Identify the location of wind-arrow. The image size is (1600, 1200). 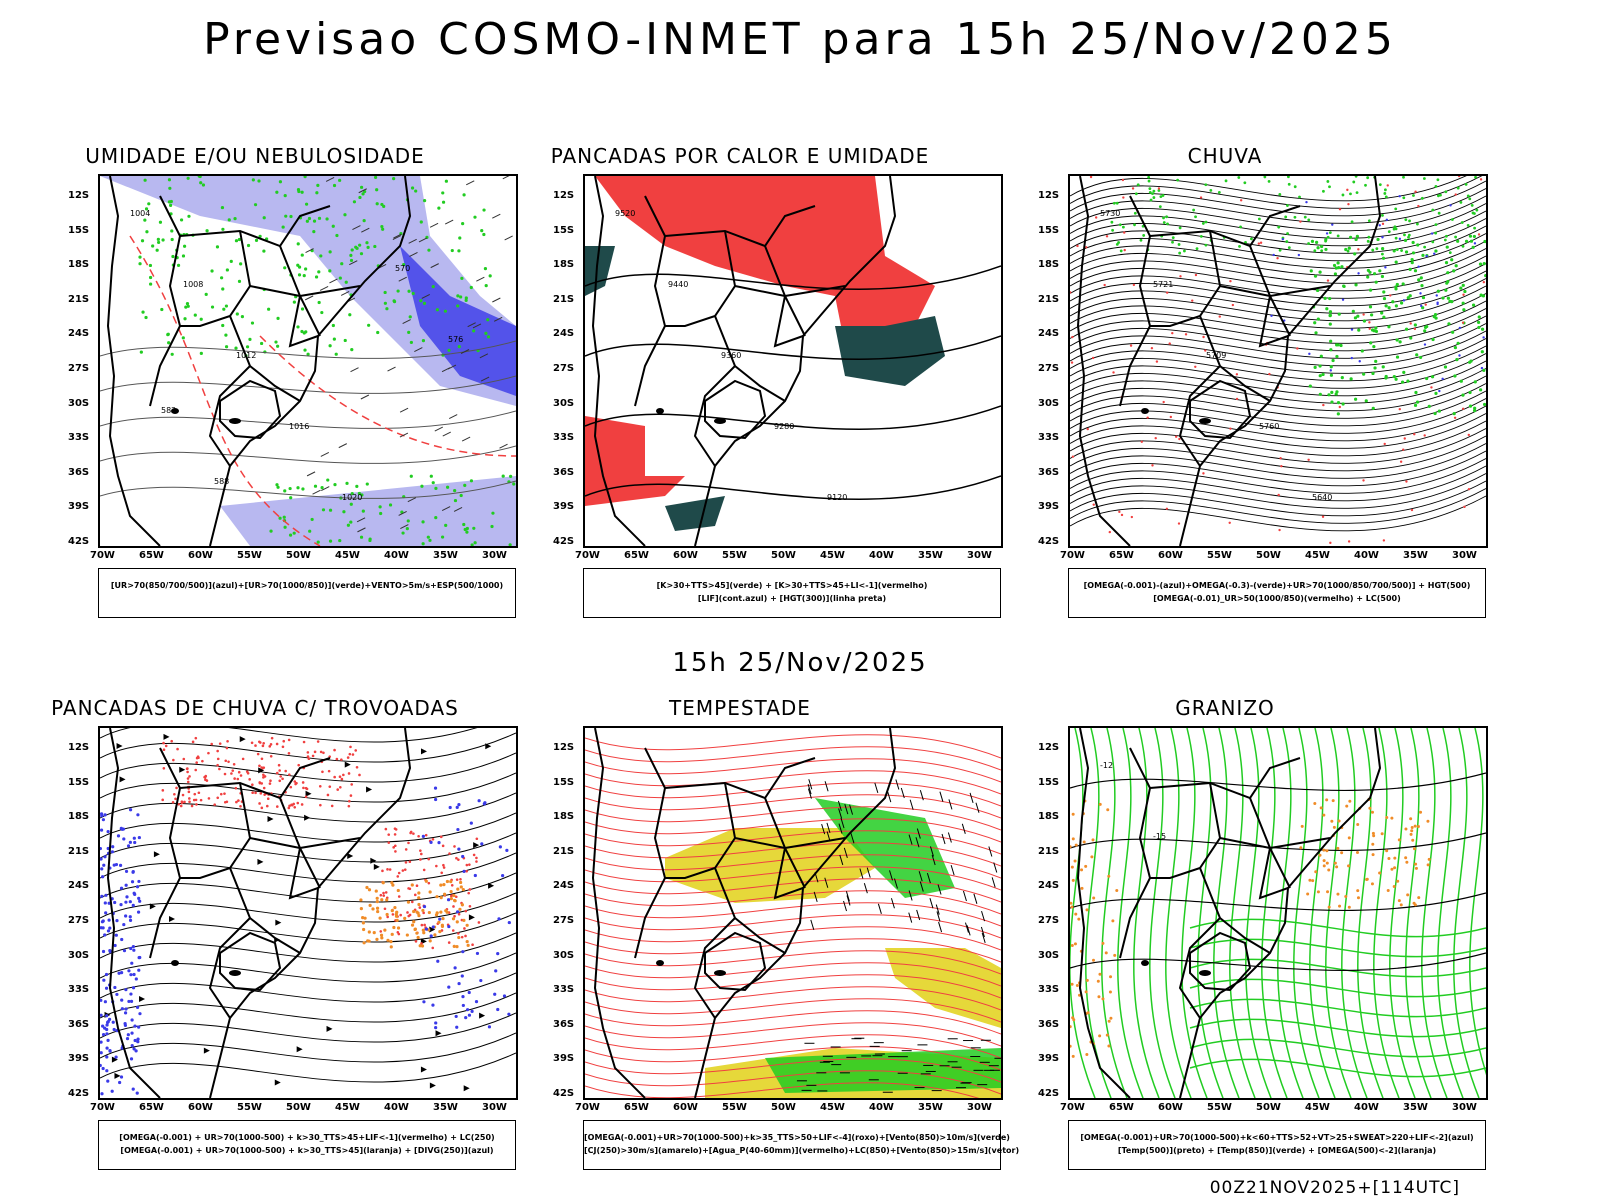
(465, 351).